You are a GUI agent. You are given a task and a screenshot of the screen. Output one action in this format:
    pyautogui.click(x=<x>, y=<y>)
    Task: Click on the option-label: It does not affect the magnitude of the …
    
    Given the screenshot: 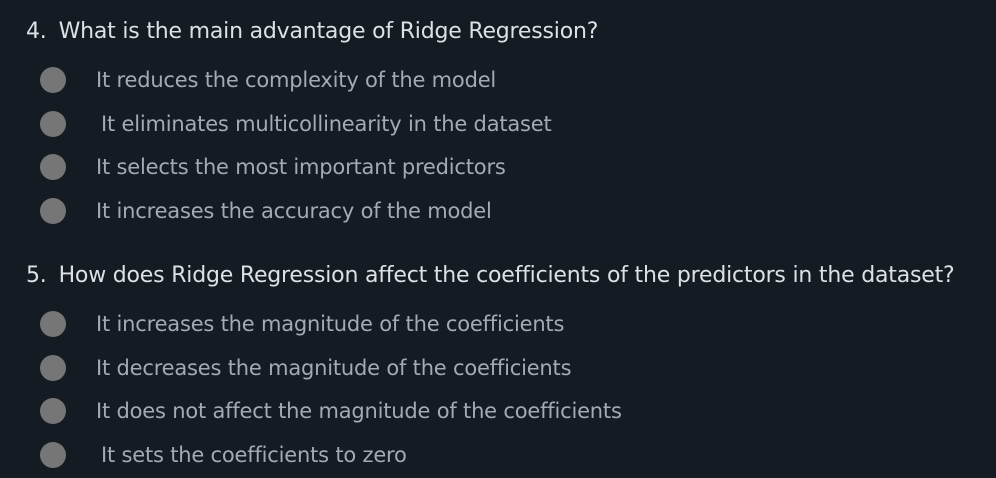 What is the action you would take?
    pyautogui.click(x=359, y=411)
    